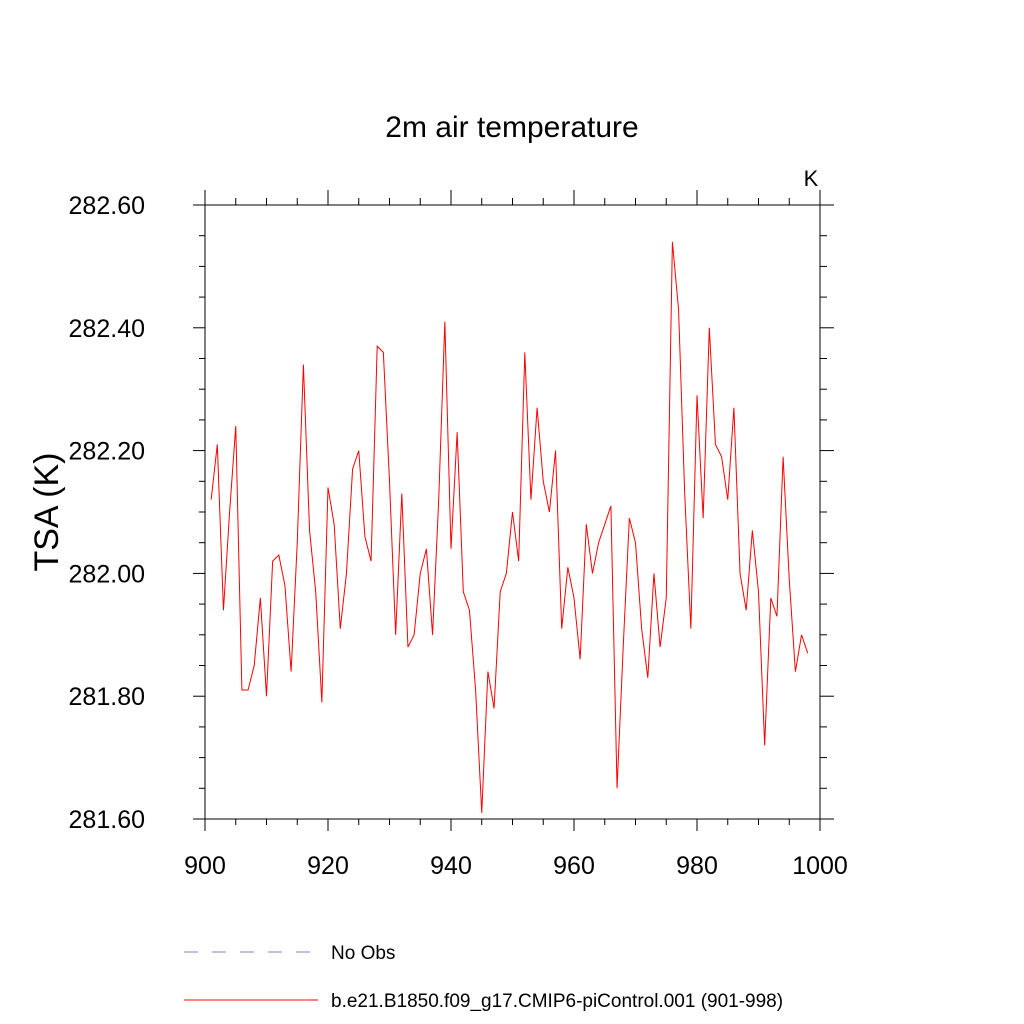 This screenshot has height=1024, width=1024. Describe the element at coordinates (697, 866) in the screenshot. I see `x-tick-label: 980` at that location.